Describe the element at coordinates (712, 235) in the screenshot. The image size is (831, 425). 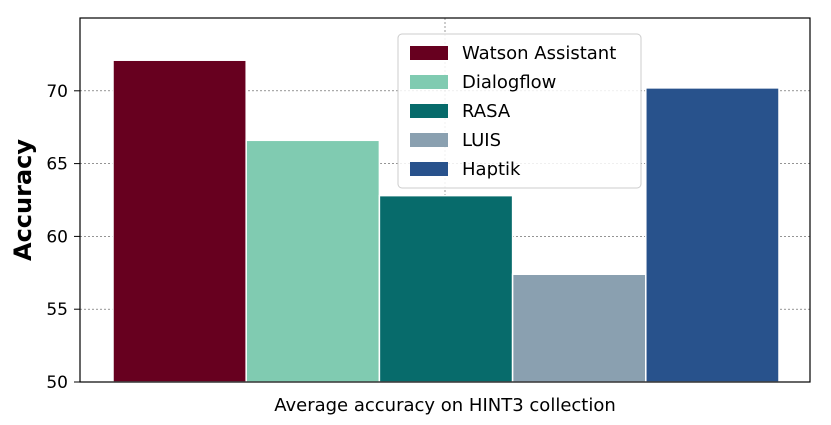
I see `bar-haptik` at that location.